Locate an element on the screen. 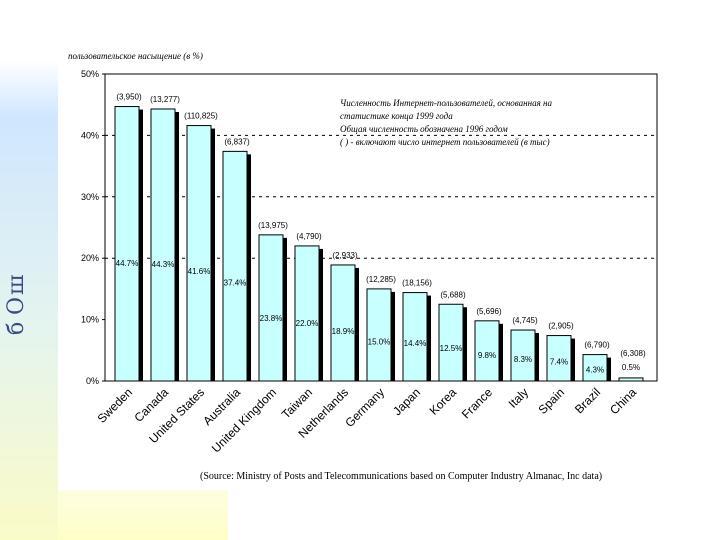  user-count-label: (6,790) is located at coordinates (597, 345).